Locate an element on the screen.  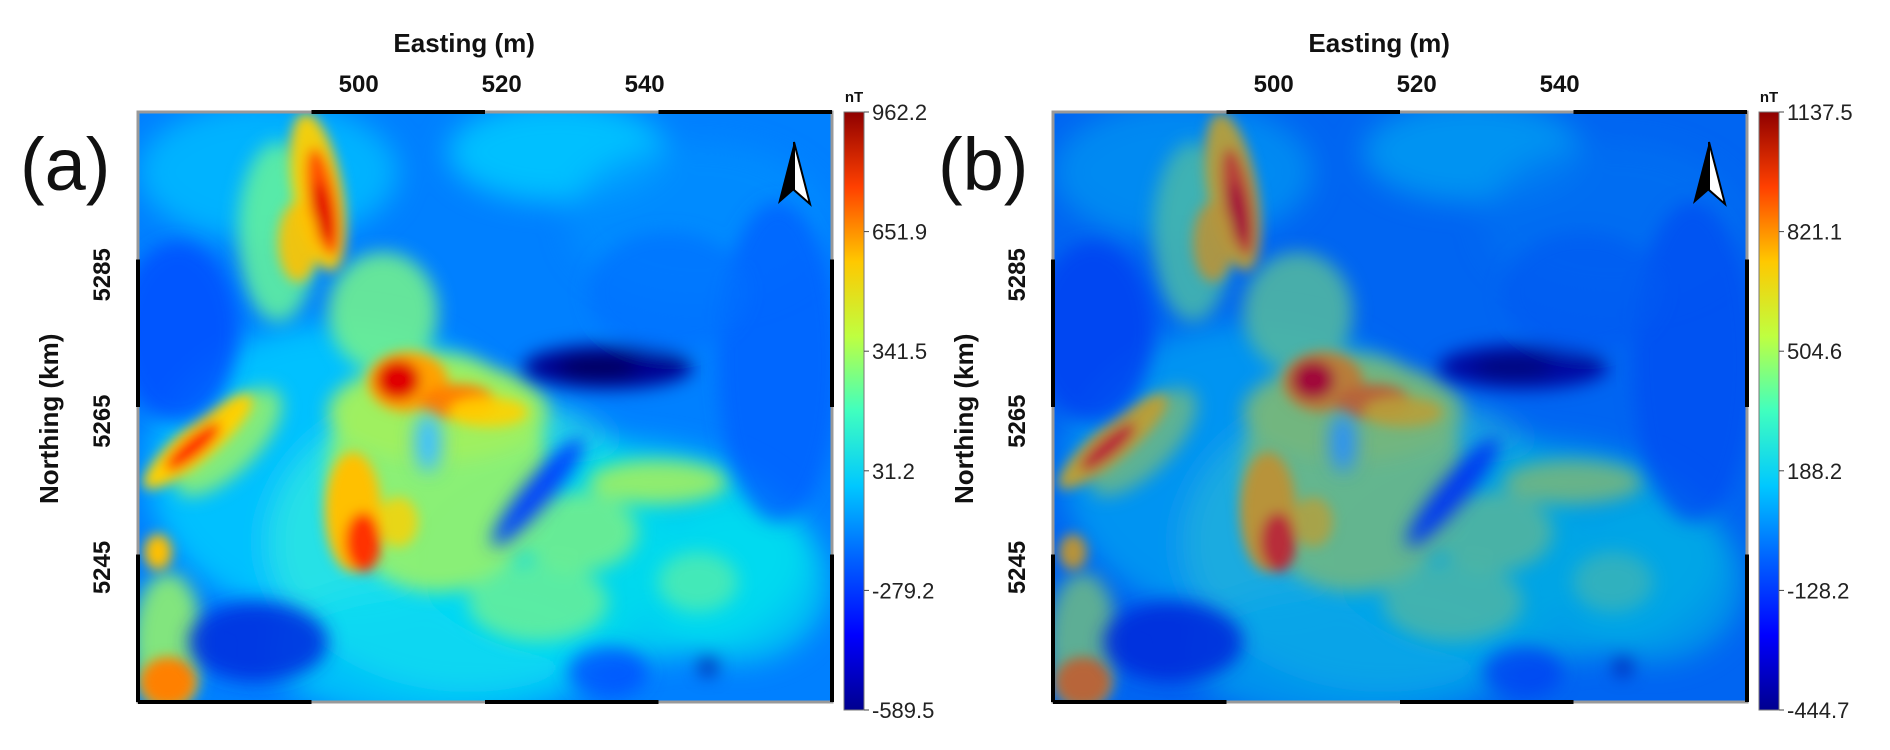
colorbar: nT 962.2 651.9 341.5 31.2 -279.2 -589.5 is located at coordinates (888, 406).